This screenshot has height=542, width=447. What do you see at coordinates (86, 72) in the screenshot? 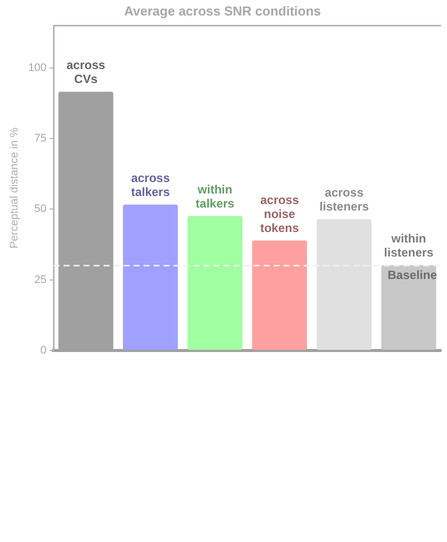
I see `x-tick-label: across CVs` at bounding box center [86, 72].